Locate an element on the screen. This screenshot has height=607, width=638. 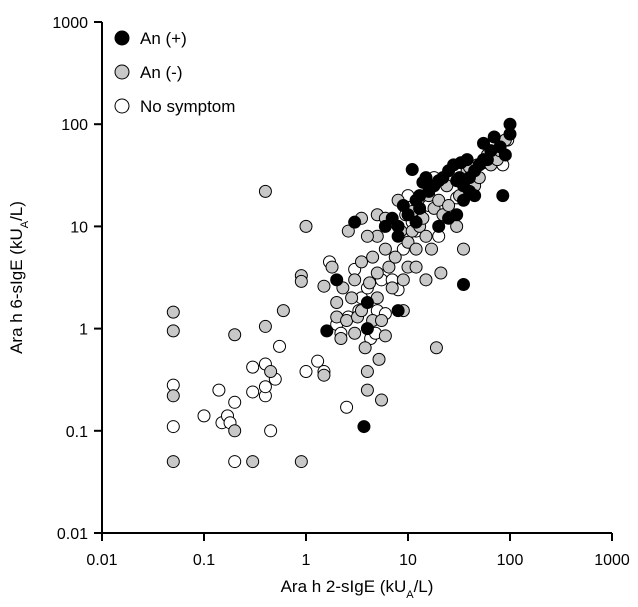
y-tick-label: 1000 is located at coordinates (70, 23).